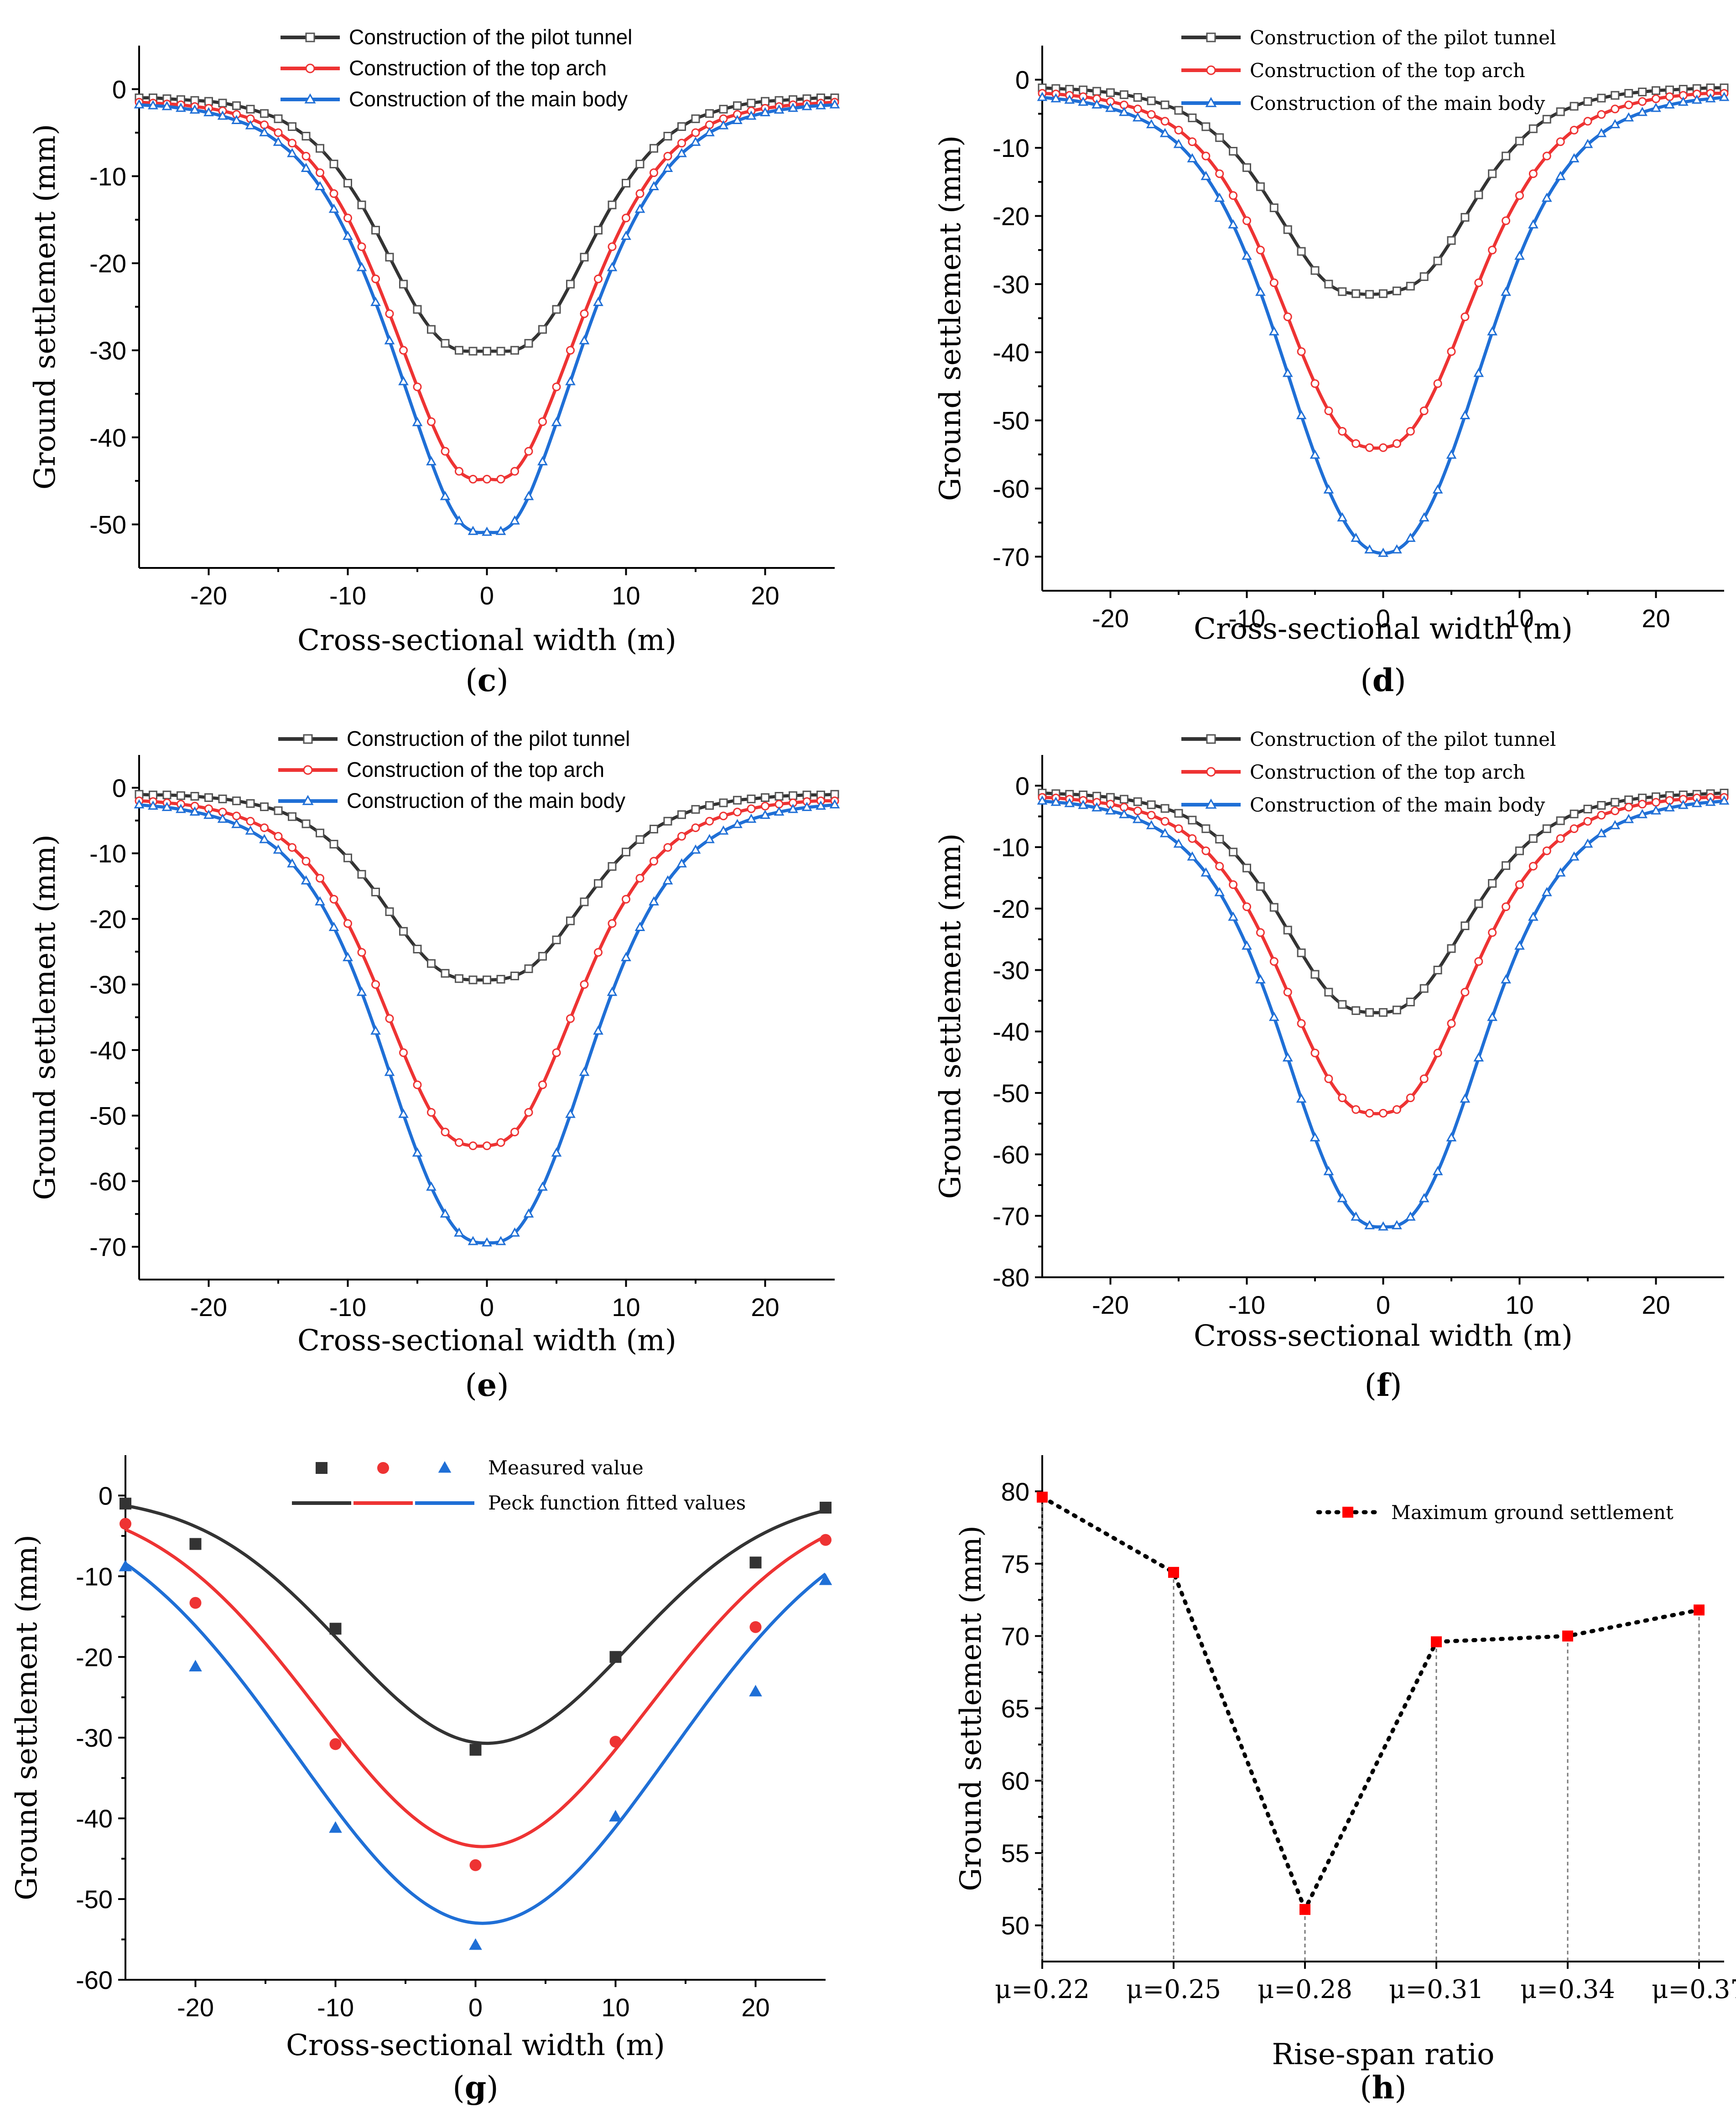 This screenshot has height=2118, width=1736. What do you see at coordinates (1110, 618) in the screenshot?
I see `x-tick-label: -20` at bounding box center [1110, 618].